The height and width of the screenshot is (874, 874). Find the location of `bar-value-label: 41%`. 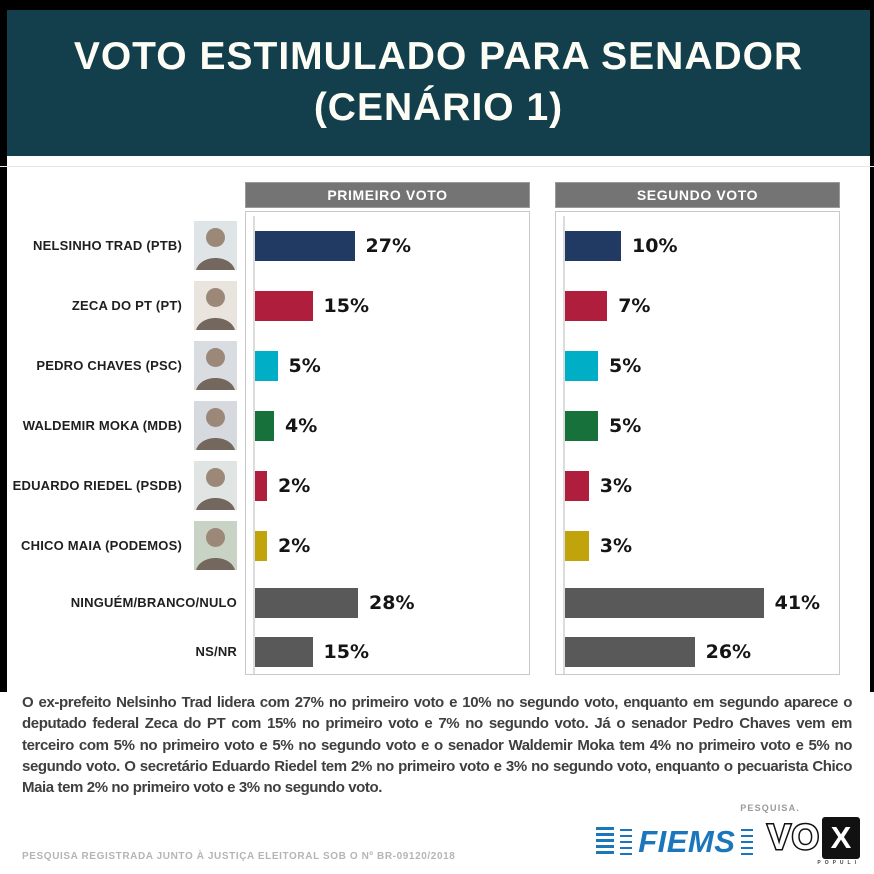

bar-value-label: 41% is located at coordinates (797, 603).